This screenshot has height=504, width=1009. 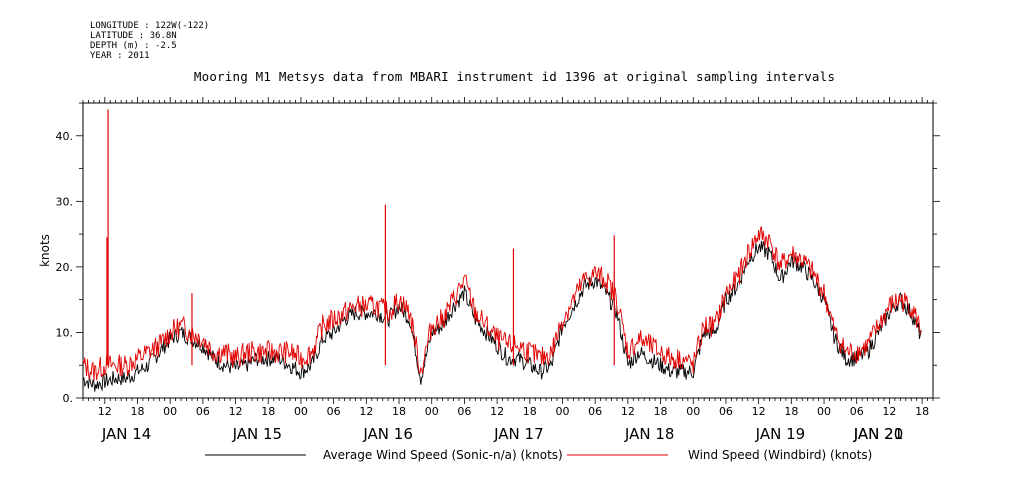 I want to click on y-tick-label: 20., so click(x=65, y=267).